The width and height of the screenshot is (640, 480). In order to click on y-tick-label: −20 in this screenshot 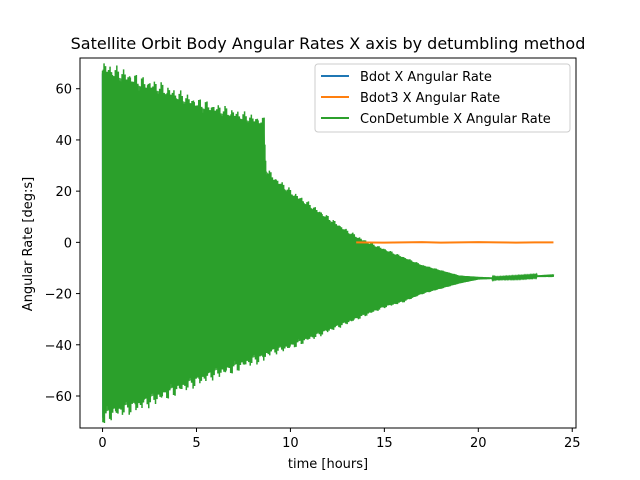, I will do `click(58, 295)`.